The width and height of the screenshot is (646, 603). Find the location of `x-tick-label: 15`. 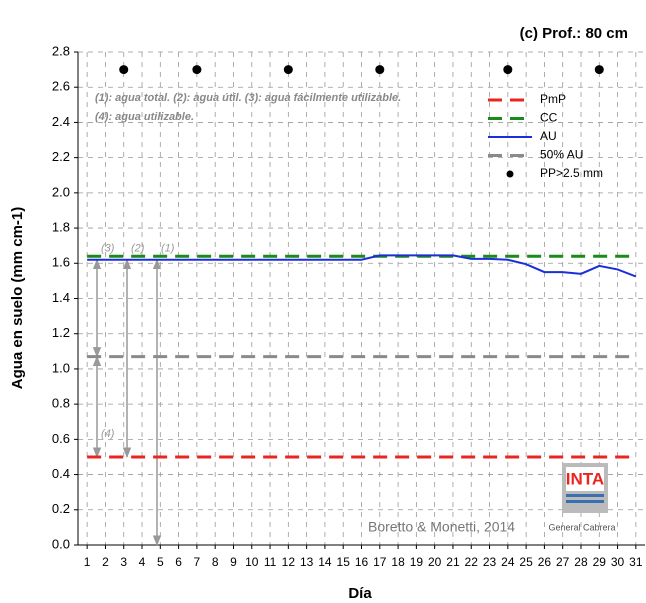

x-tick-label: 15 is located at coordinates (344, 562).